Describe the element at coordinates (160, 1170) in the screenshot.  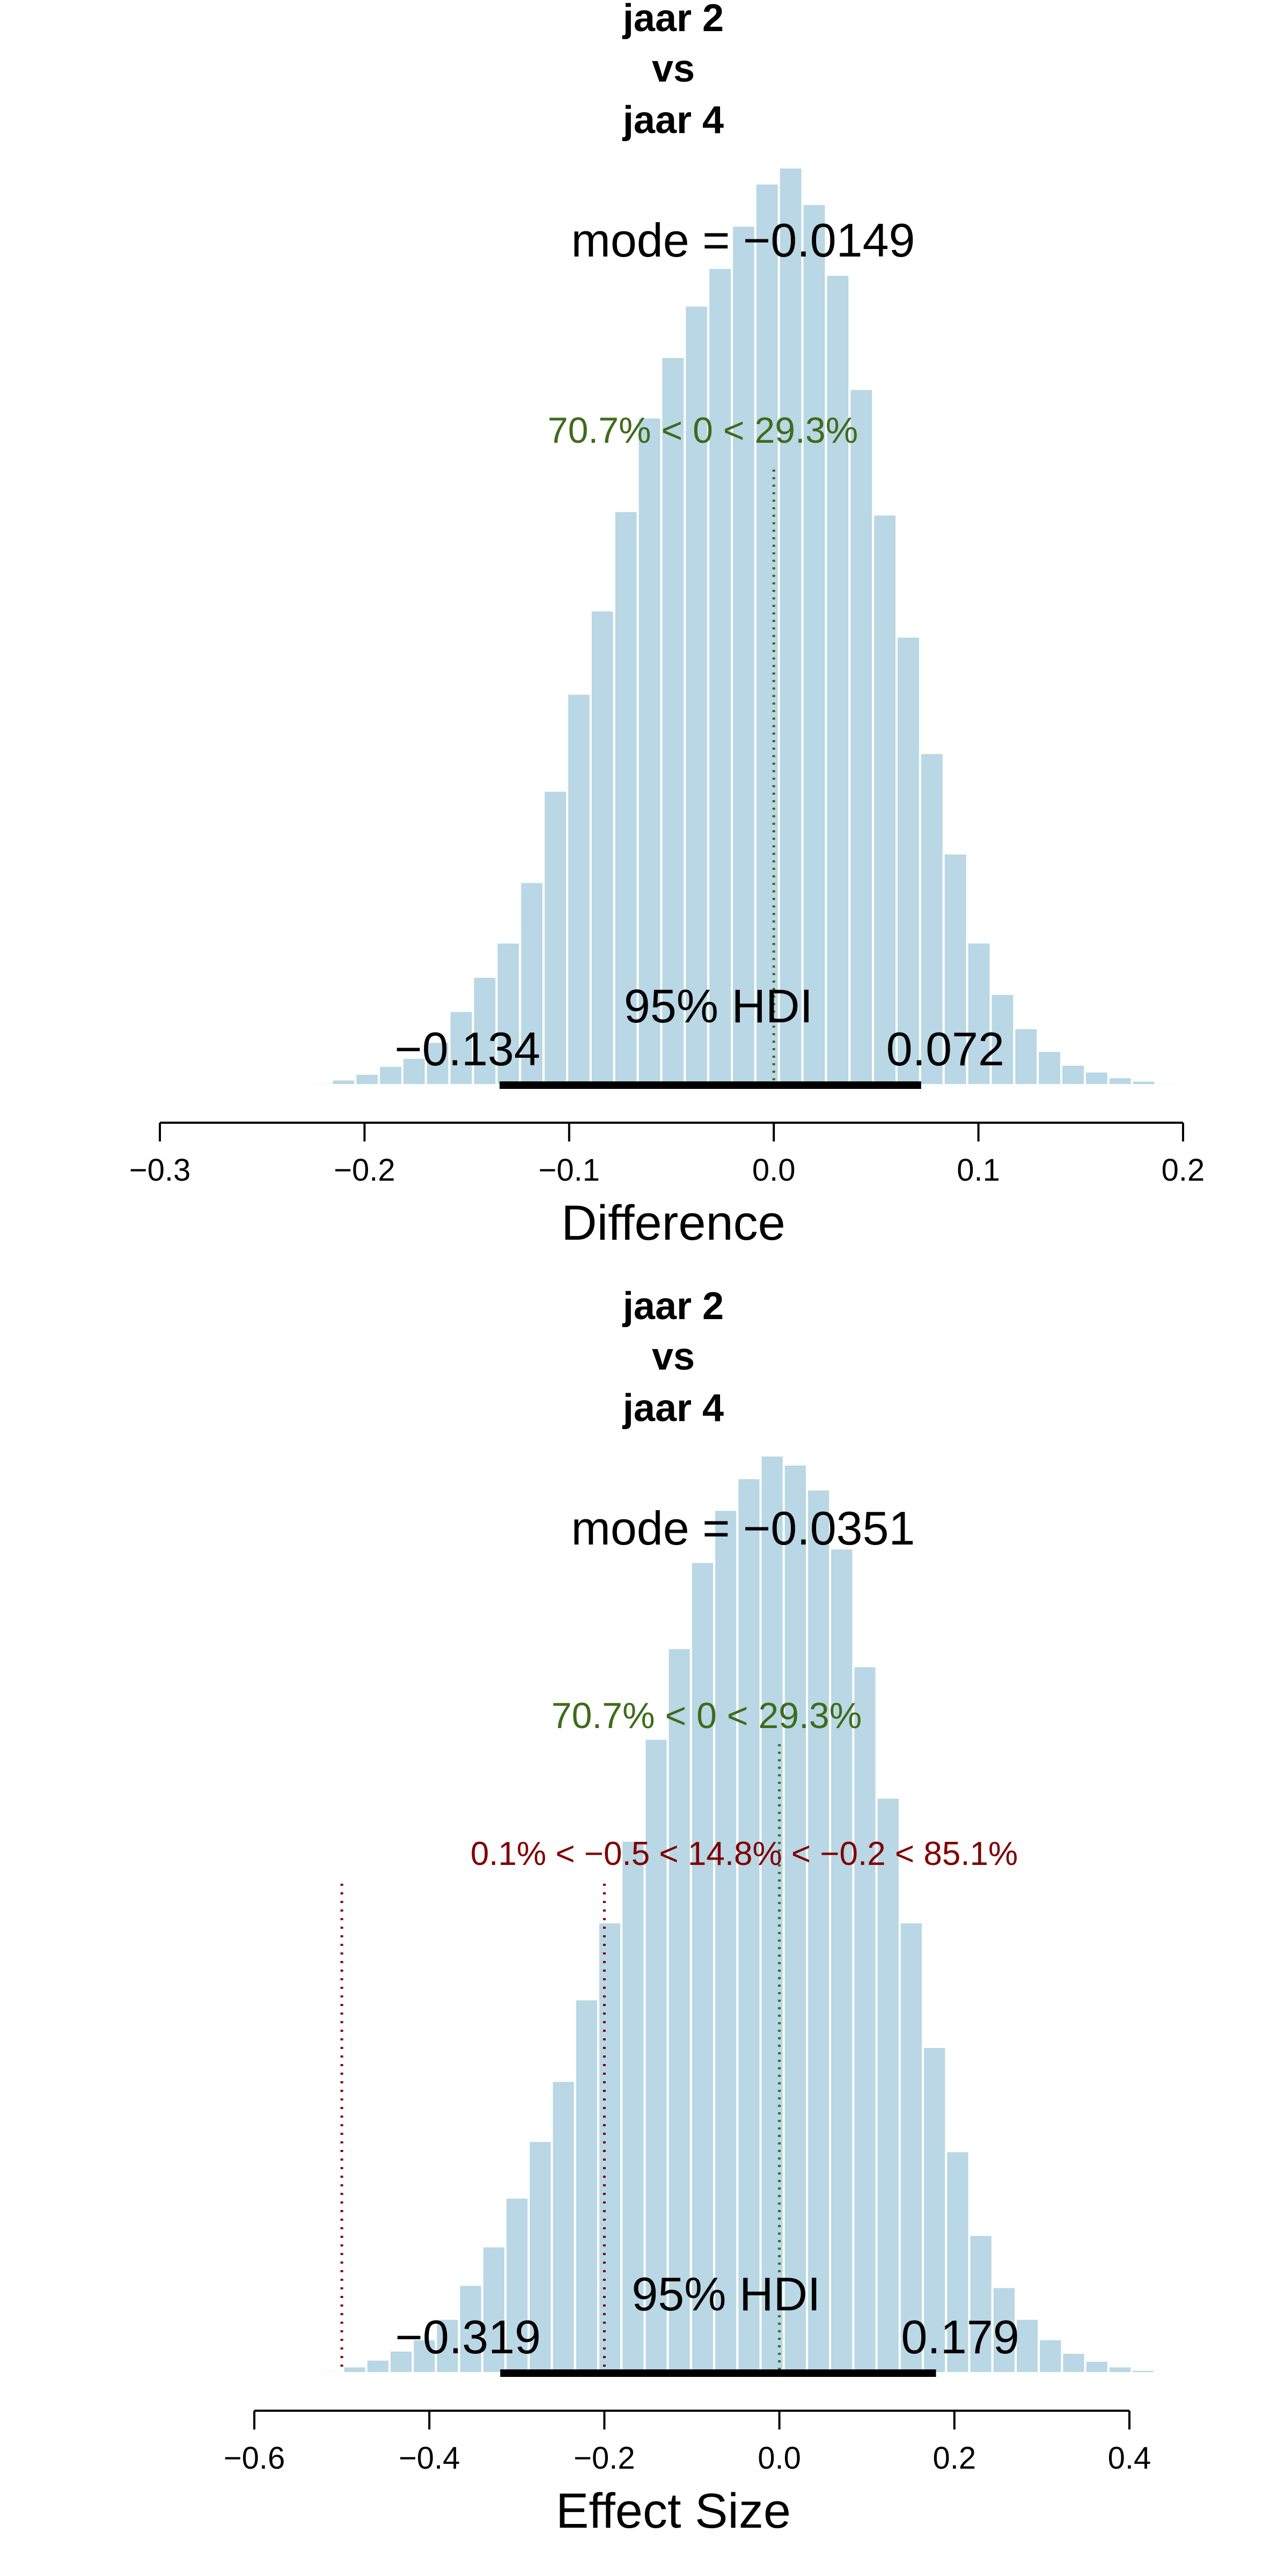
I see `x-tick-label: −0.3` at that location.